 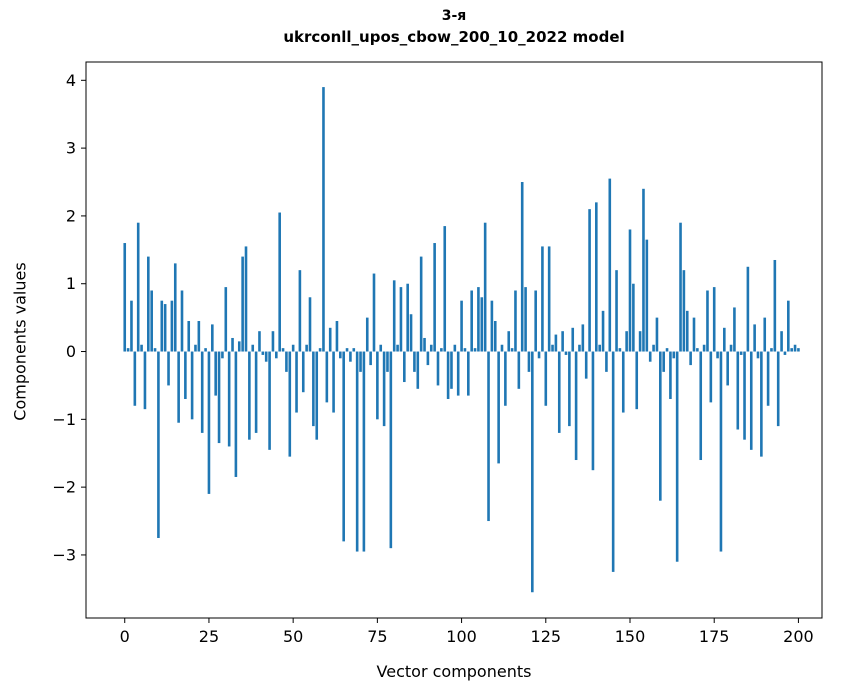 What do you see at coordinates (377, 636) in the screenshot?
I see `svg-text: 75` at bounding box center [377, 636].